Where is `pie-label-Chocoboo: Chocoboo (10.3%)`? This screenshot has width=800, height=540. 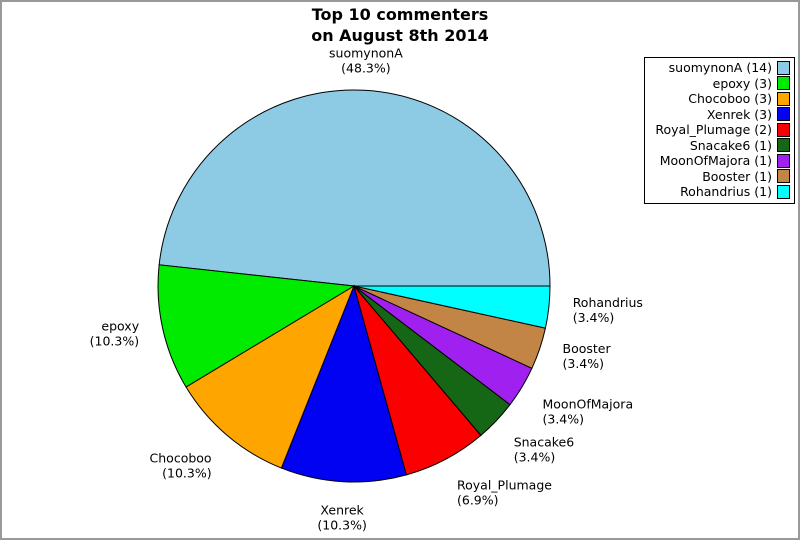
pie-label-Chocoboo: Chocoboo (10.3%) is located at coordinates (181, 466).